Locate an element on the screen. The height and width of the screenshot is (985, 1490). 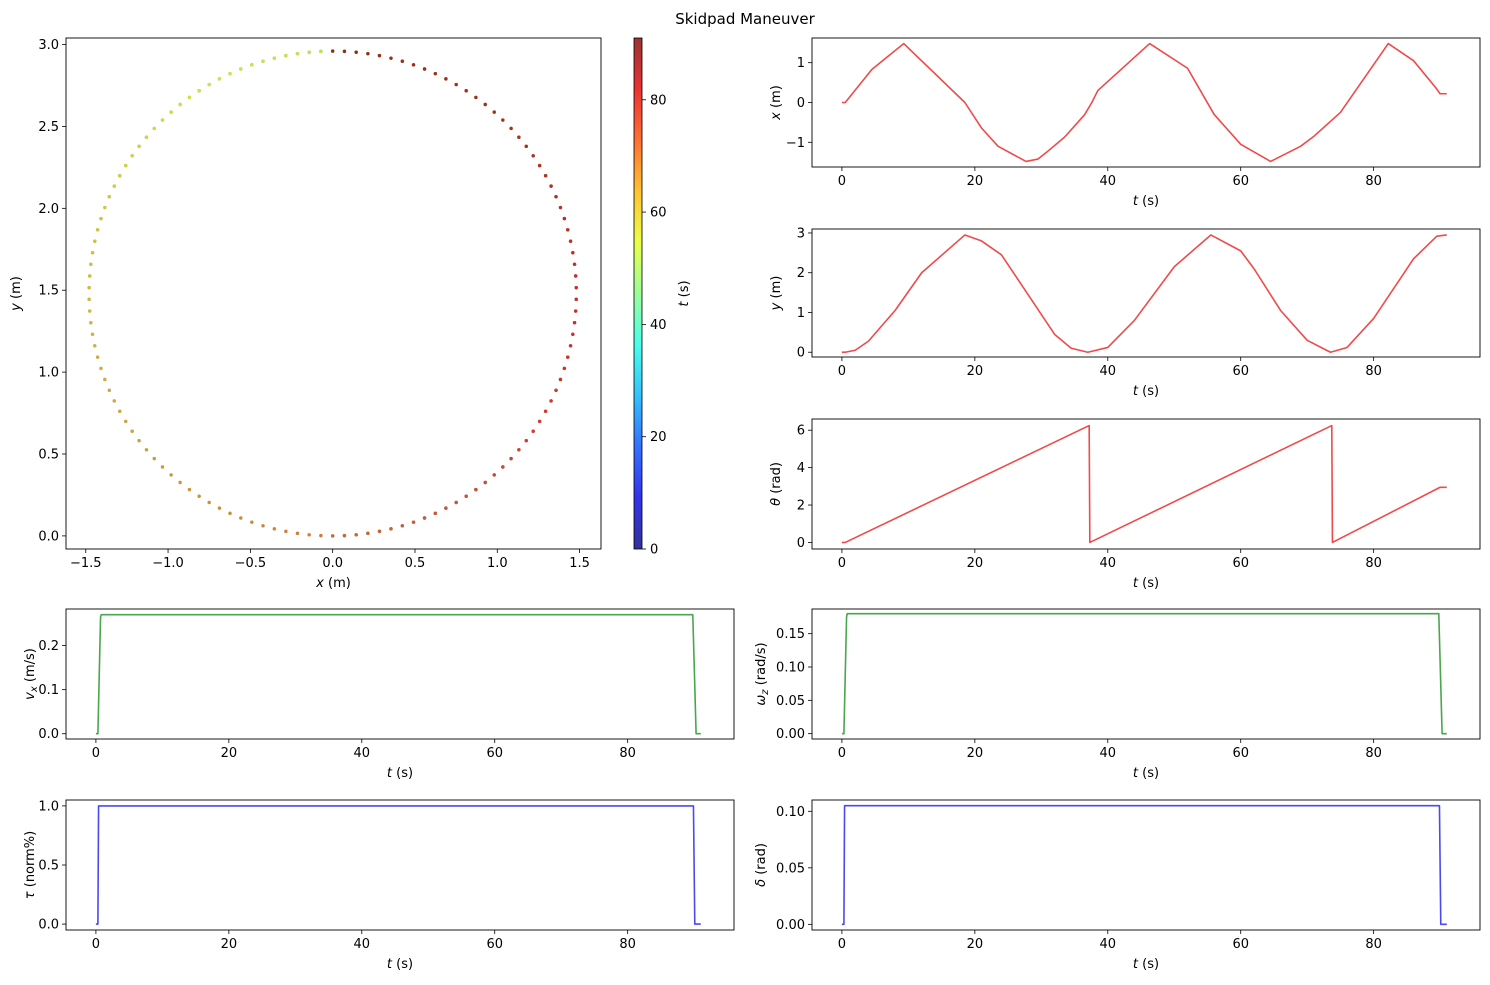
axes-frame-theta is located at coordinates (1146, 484).